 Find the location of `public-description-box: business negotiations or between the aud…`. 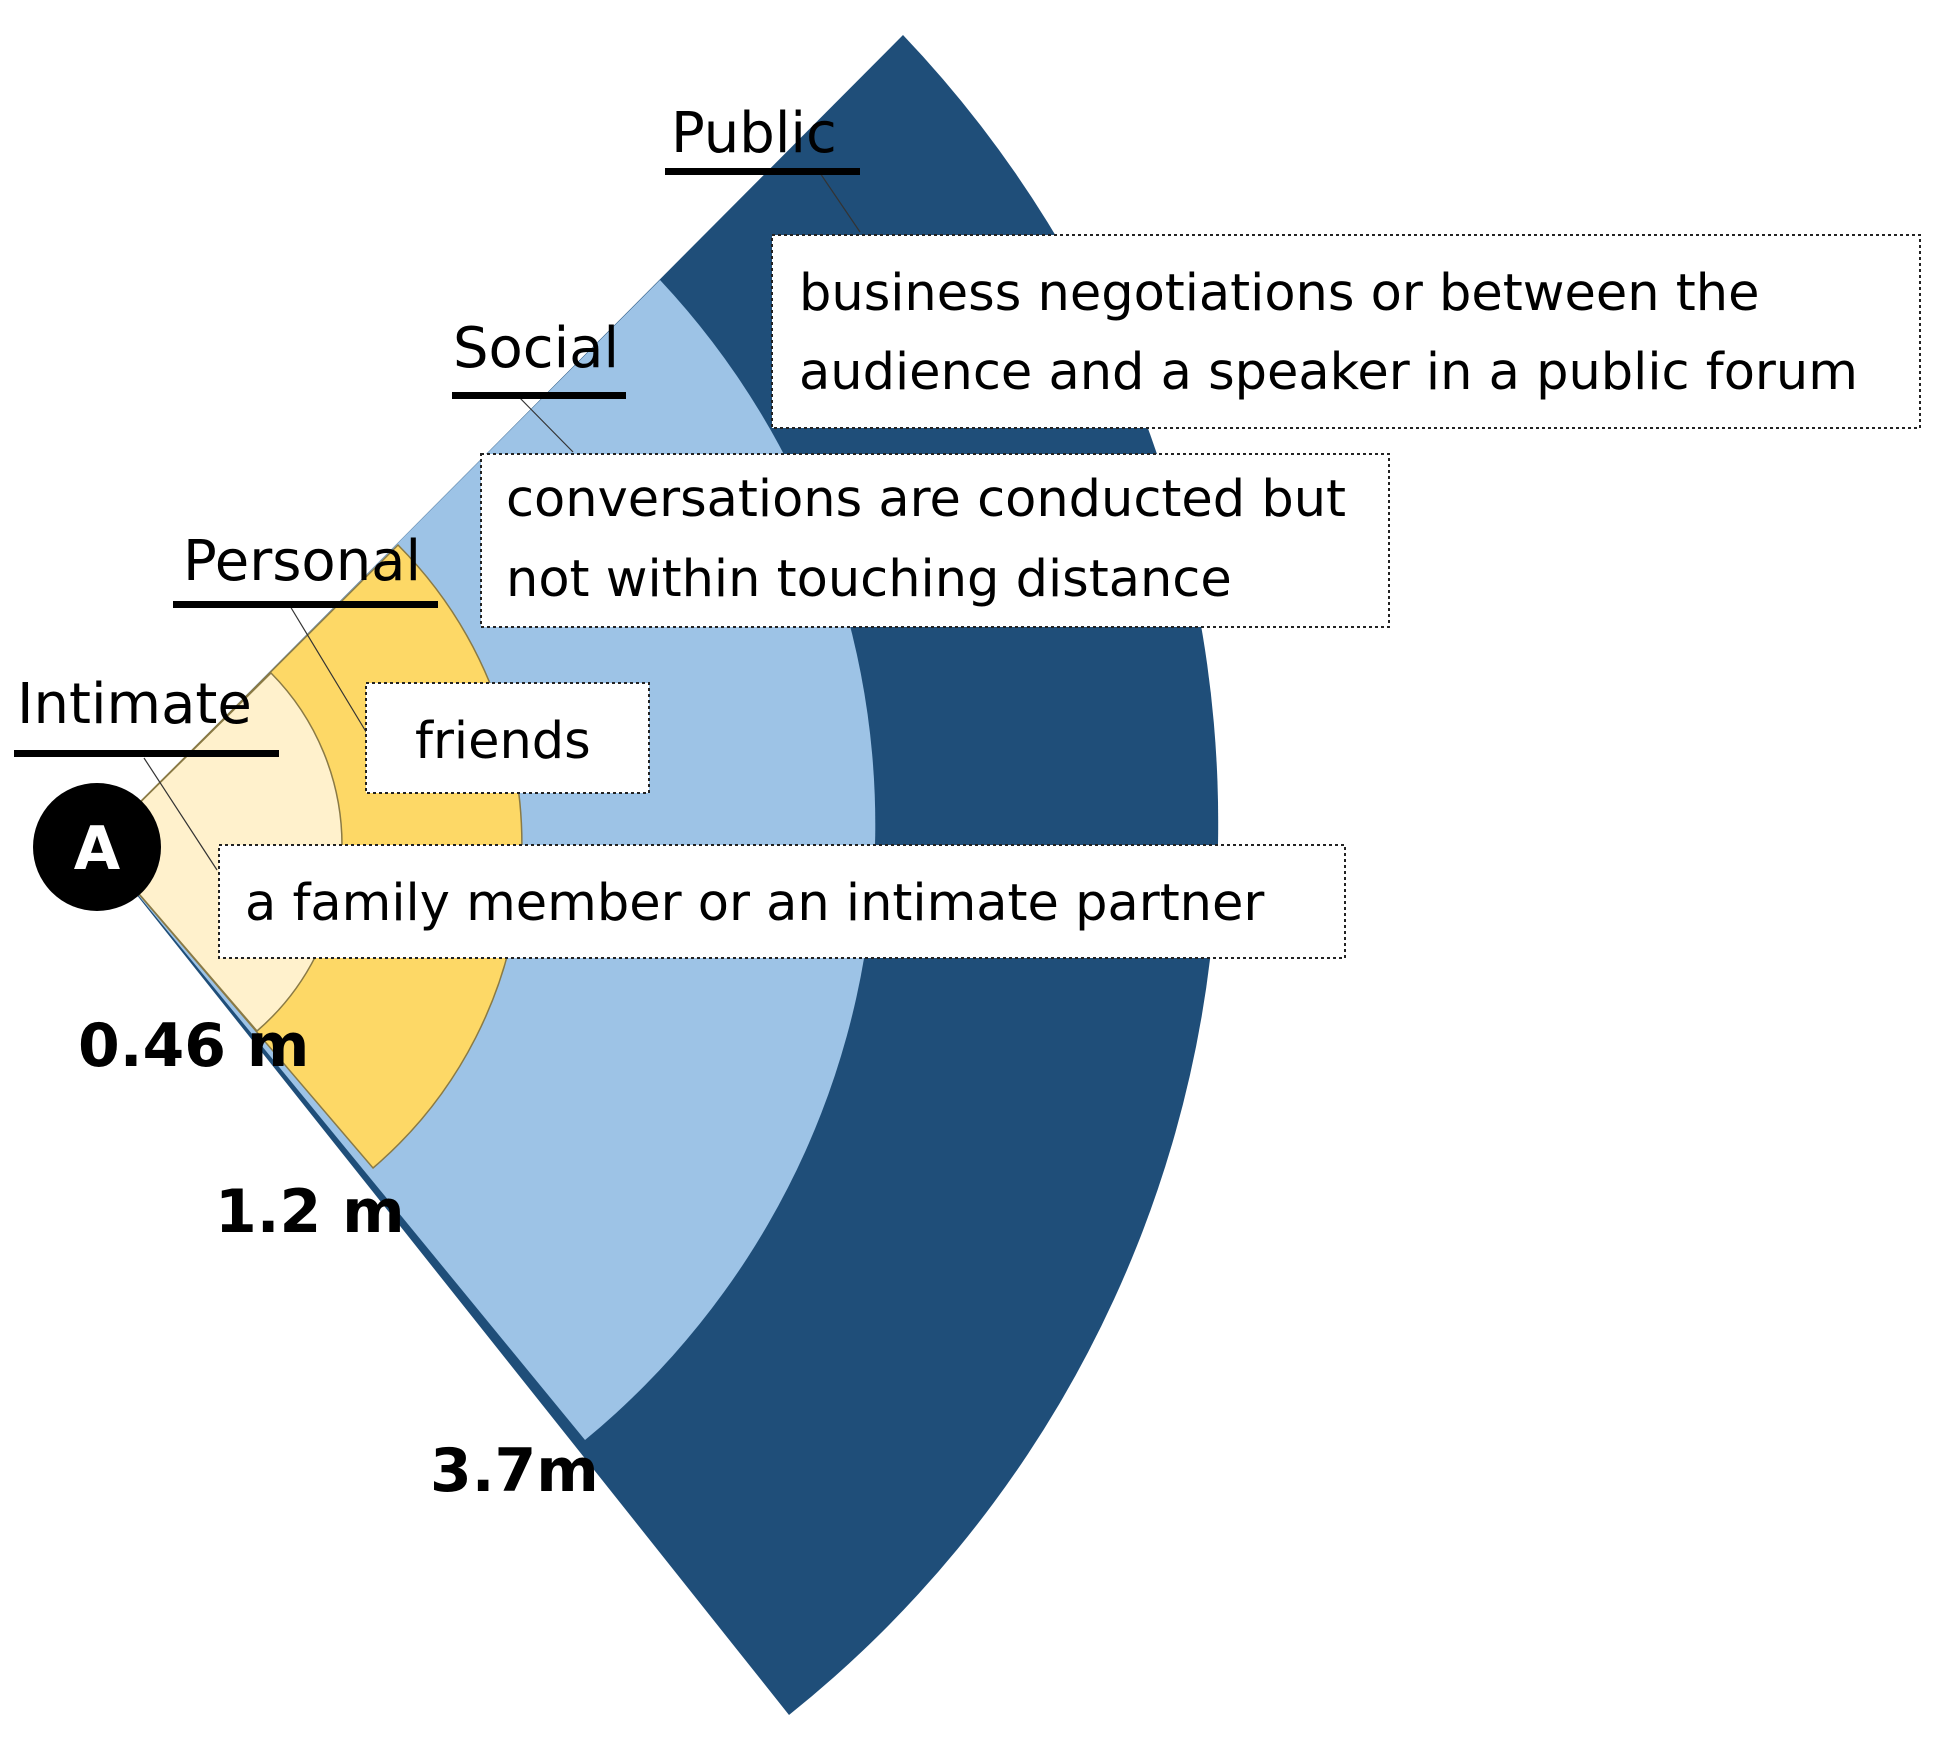

public-description-box: business negotiations or between the aud… is located at coordinates (1346, 331).